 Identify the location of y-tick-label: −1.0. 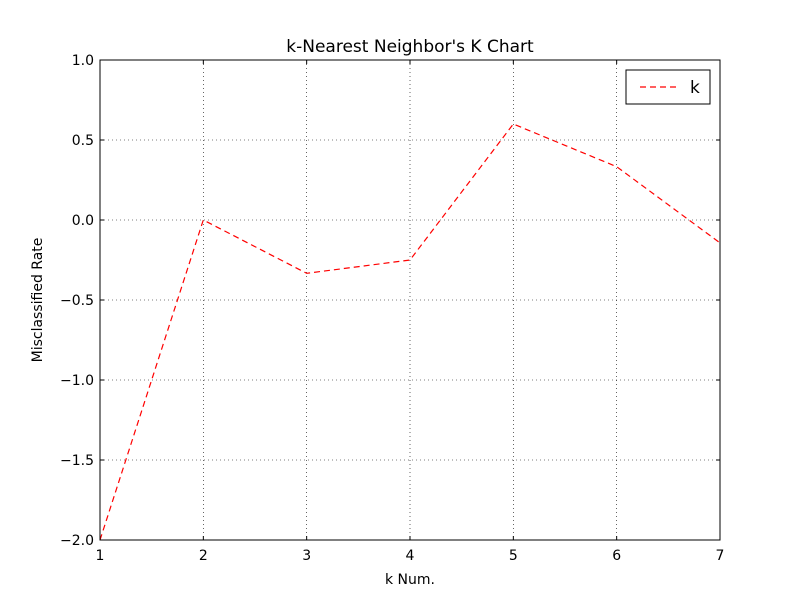
(77, 381).